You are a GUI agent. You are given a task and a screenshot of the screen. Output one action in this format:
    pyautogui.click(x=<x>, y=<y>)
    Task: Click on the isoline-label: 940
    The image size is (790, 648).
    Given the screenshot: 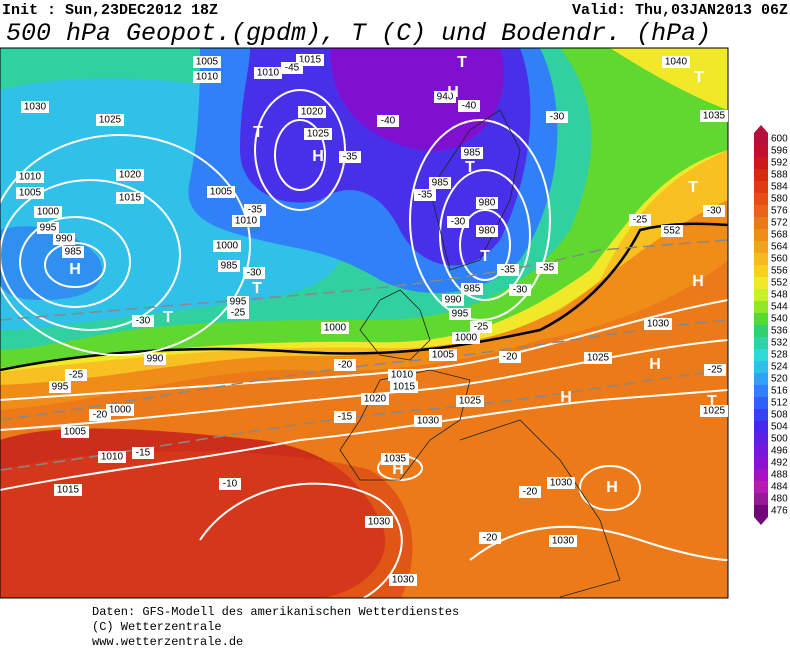 What is the action you would take?
    pyautogui.click(x=445, y=97)
    